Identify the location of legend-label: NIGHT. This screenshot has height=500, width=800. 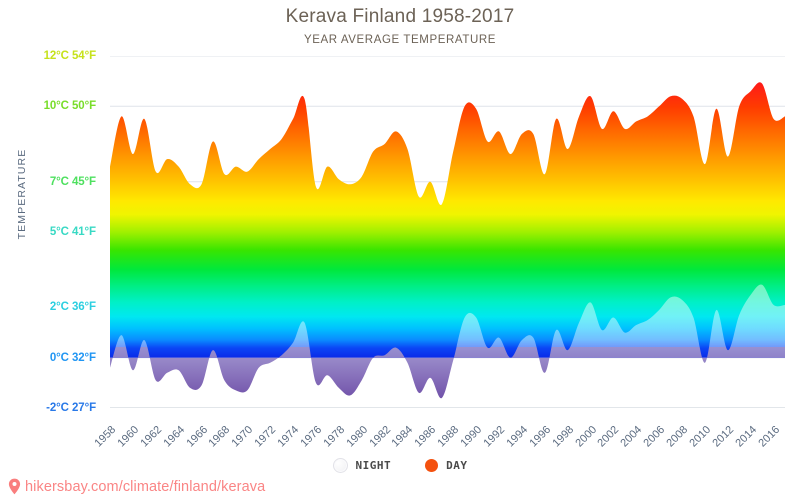
(373, 465).